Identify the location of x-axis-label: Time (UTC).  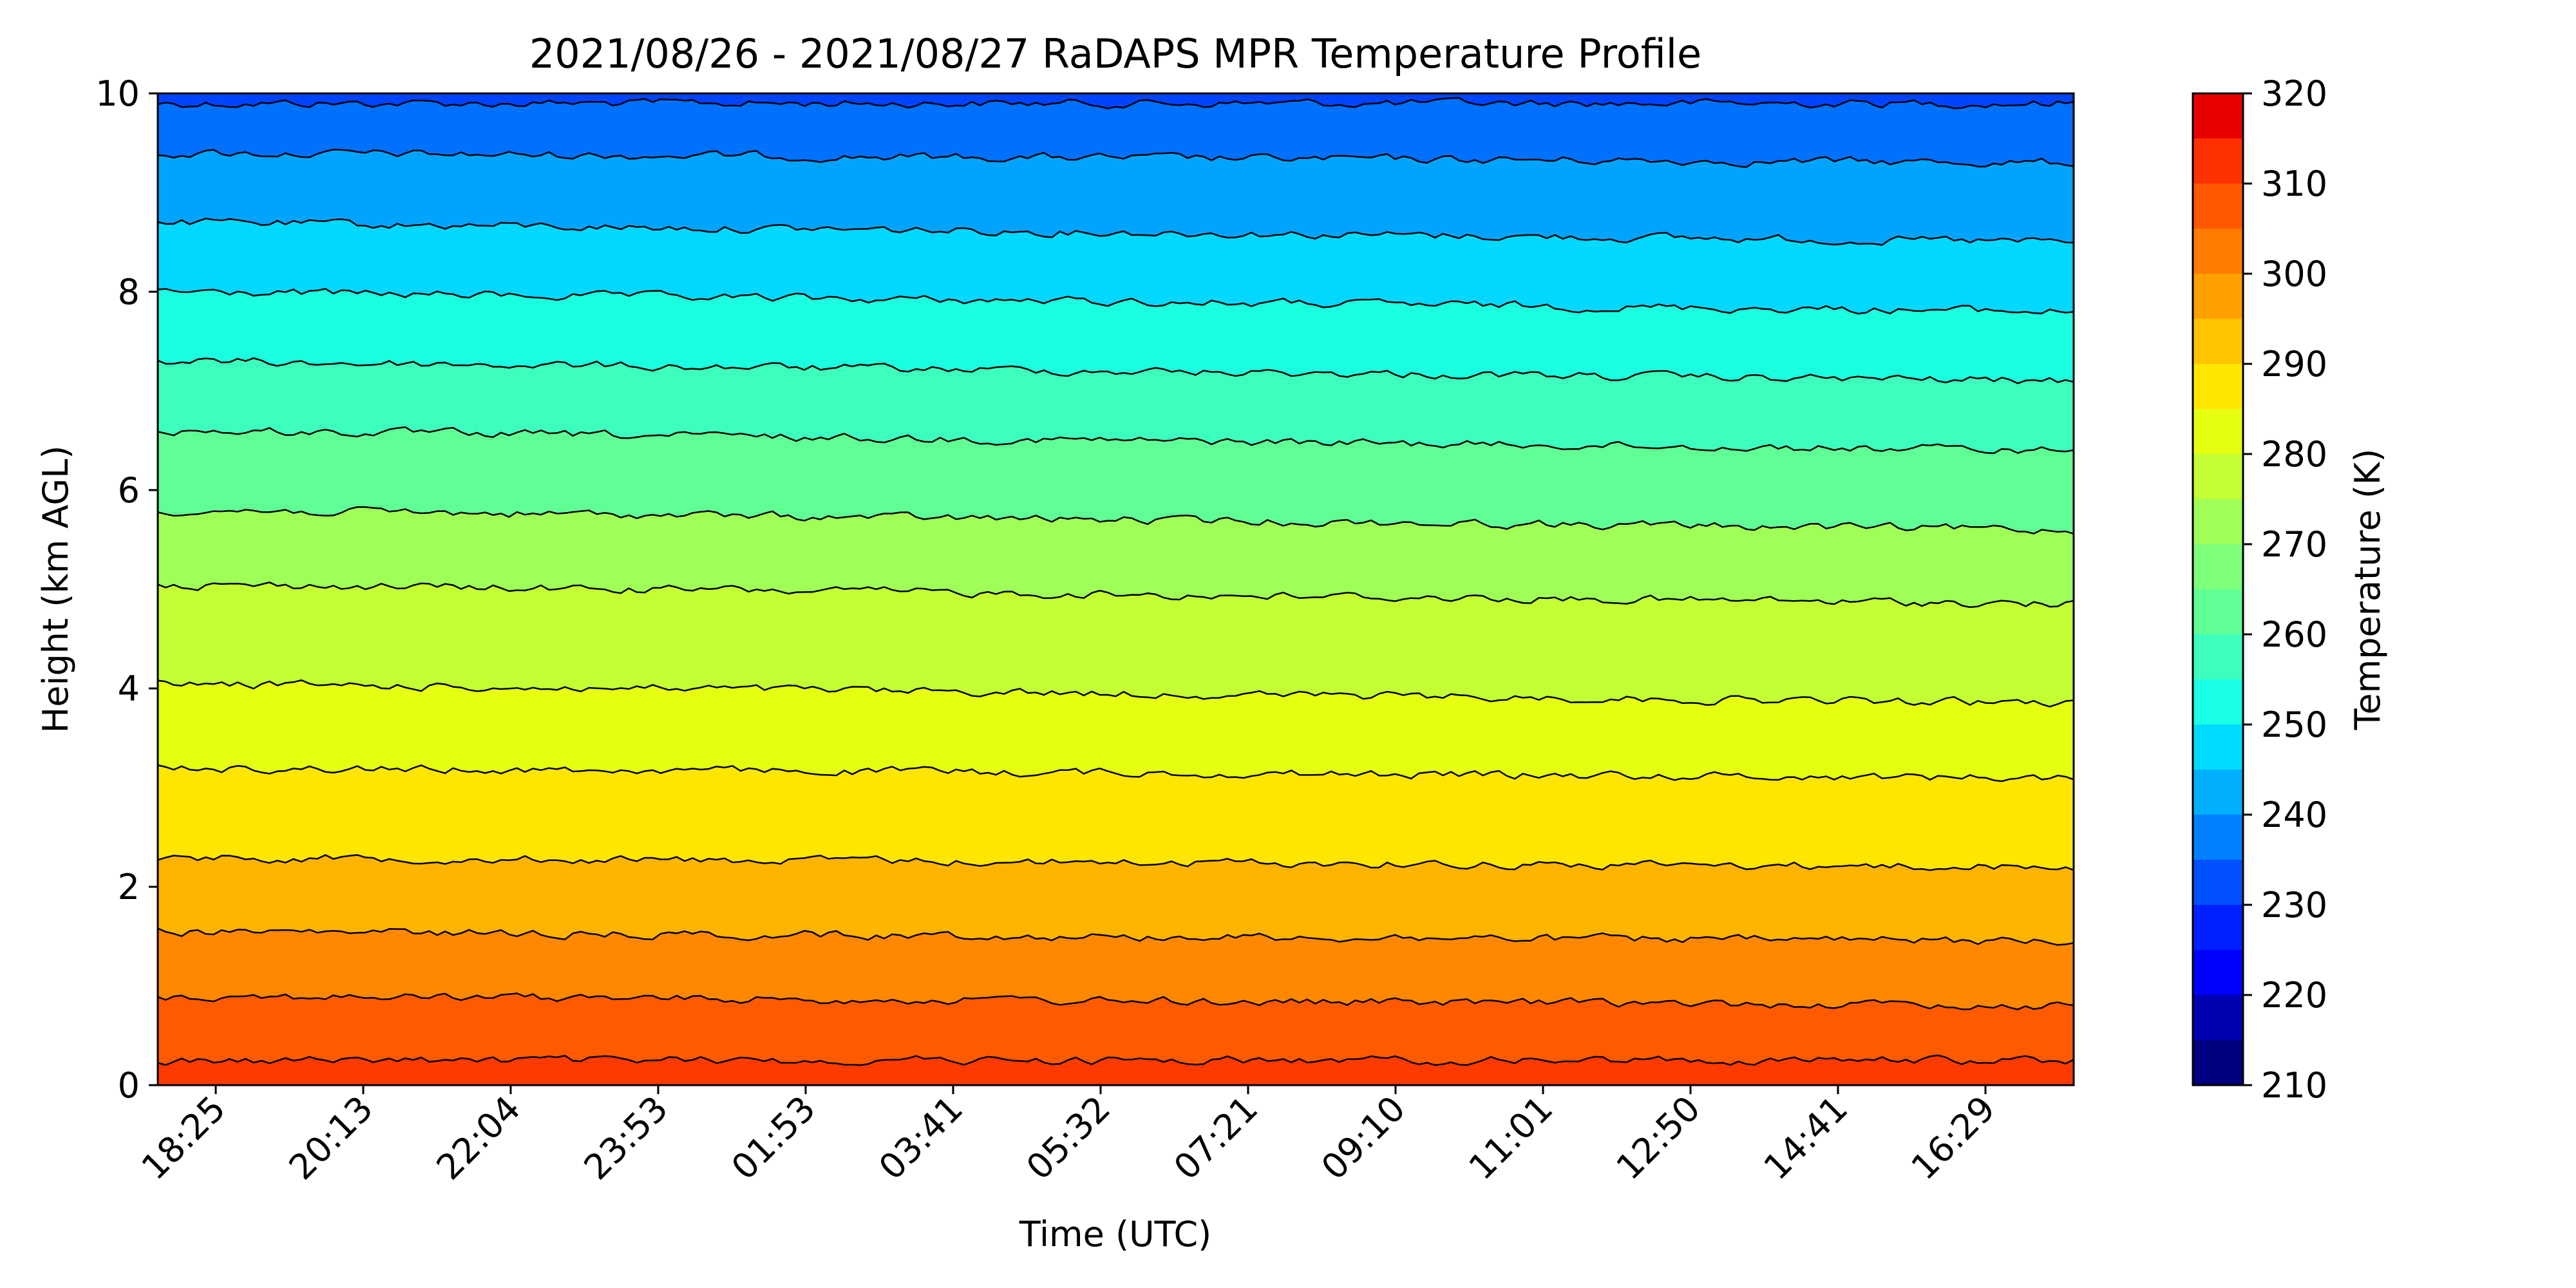
(1115, 1234).